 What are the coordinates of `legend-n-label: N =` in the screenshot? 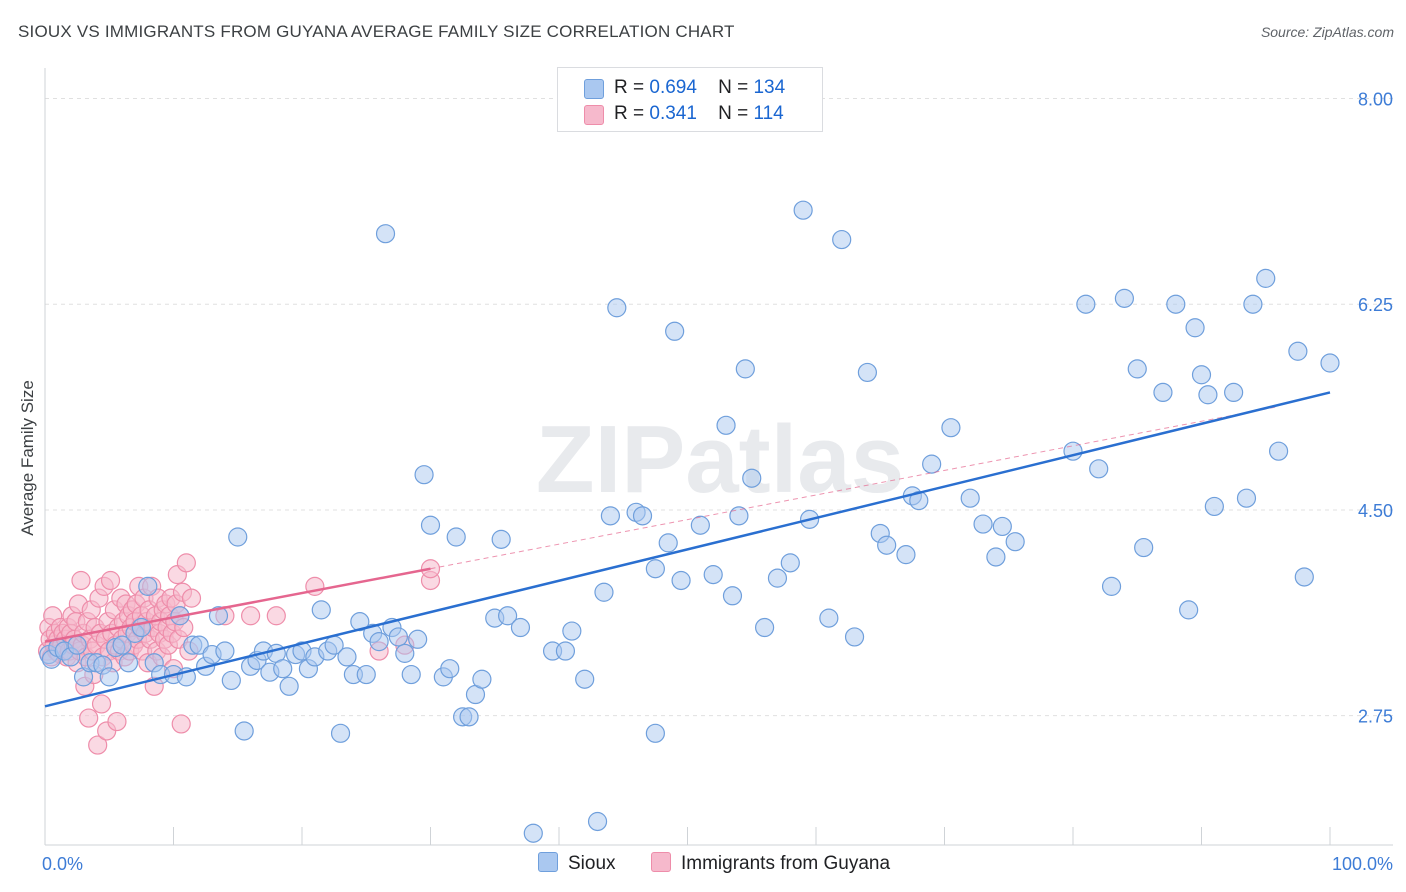 It's located at (733, 113).